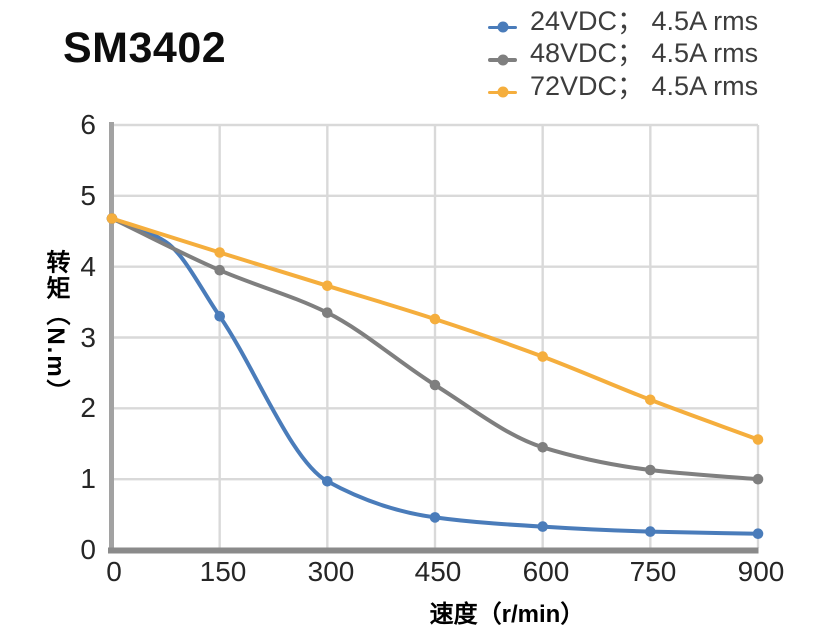 The width and height of the screenshot is (831, 640). Describe the element at coordinates (546, 571) in the screenshot. I see `x-tick-600: 600` at that location.